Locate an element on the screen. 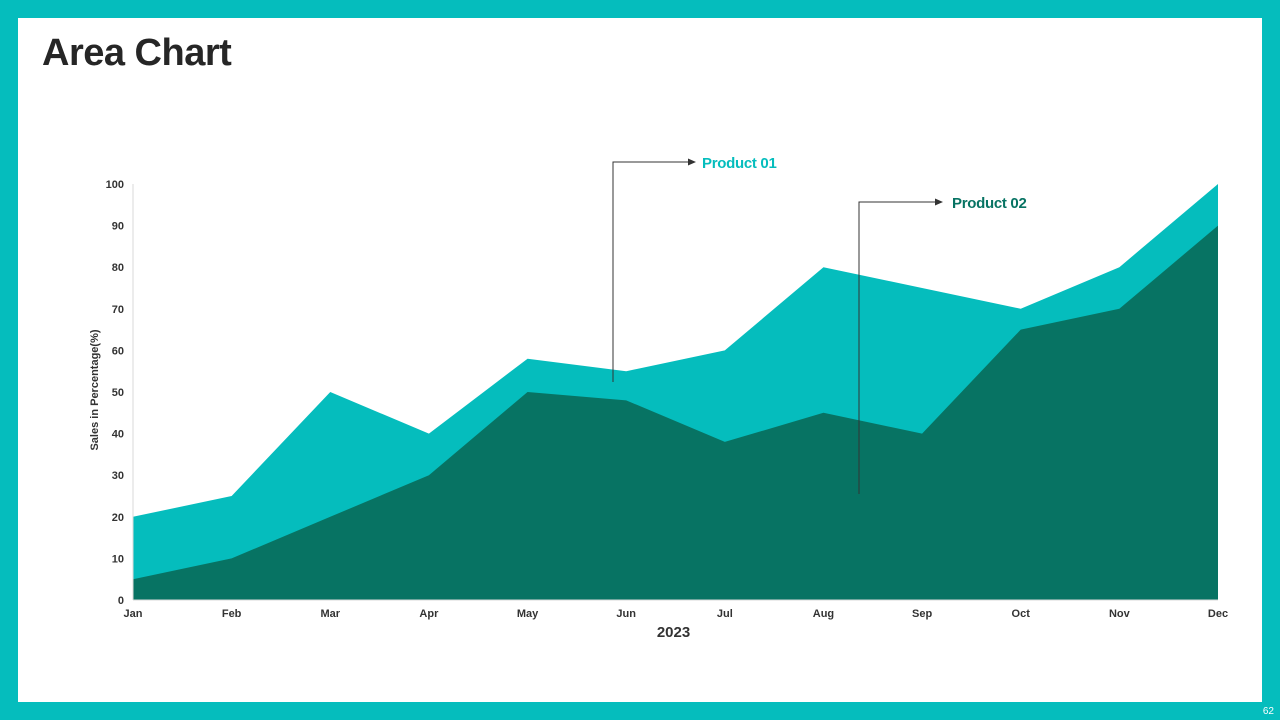  x-axis-label: 2023 is located at coordinates (673, 632).